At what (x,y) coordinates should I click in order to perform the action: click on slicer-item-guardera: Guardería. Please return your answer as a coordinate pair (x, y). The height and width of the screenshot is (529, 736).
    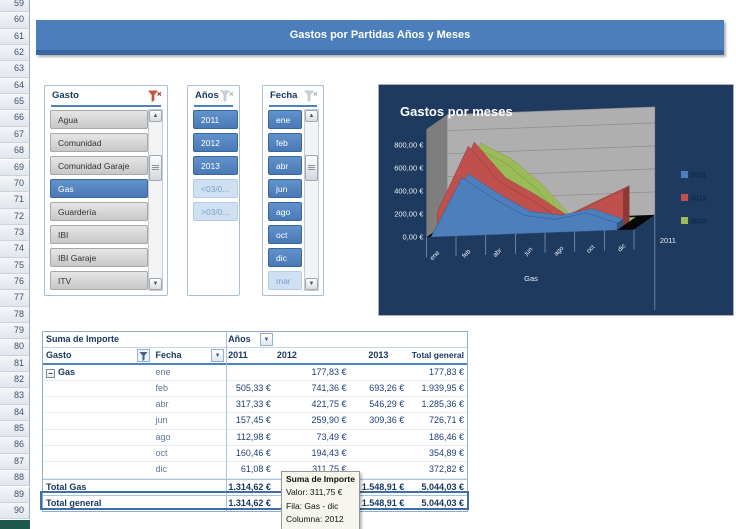
    Looking at the image, I should click on (99, 211).